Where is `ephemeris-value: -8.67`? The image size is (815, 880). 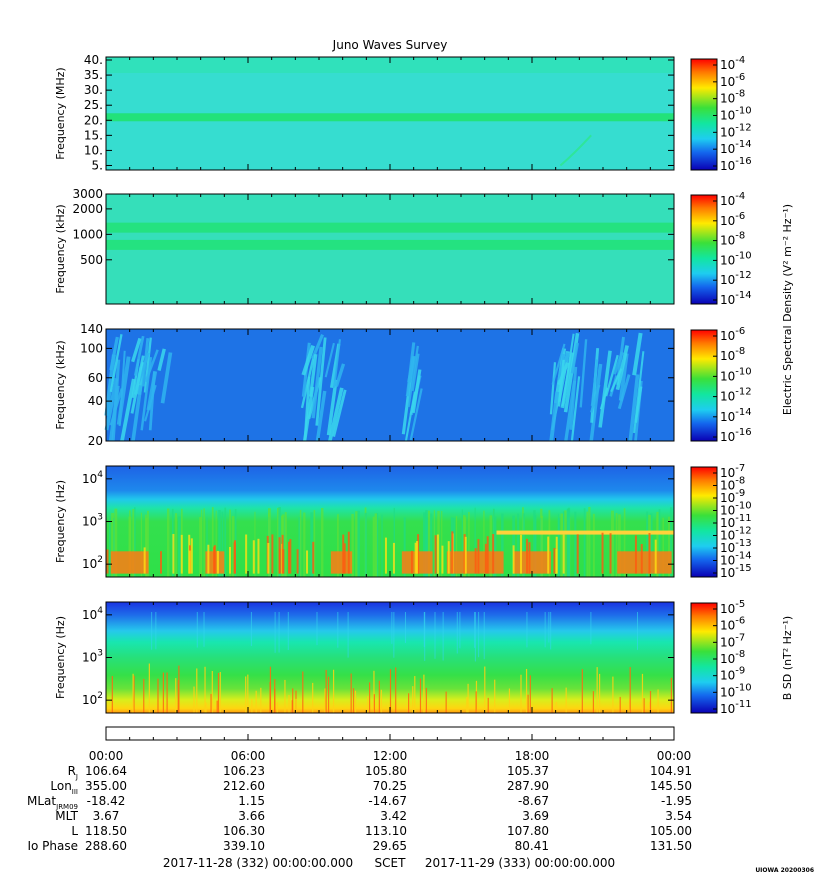 ephemeris-value: -8.67 is located at coordinates (533, 801).